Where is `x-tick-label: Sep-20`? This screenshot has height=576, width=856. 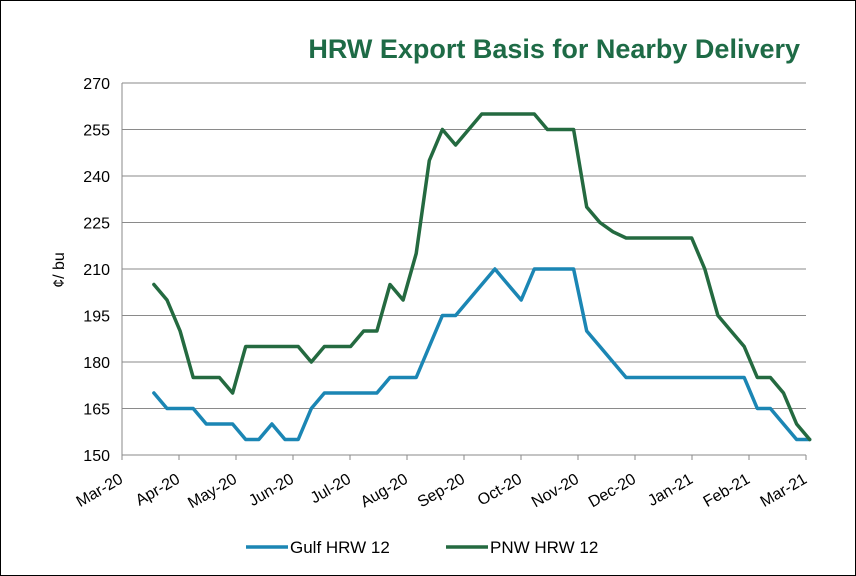
x-tick-label: Sep-20 is located at coordinates (441, 491).